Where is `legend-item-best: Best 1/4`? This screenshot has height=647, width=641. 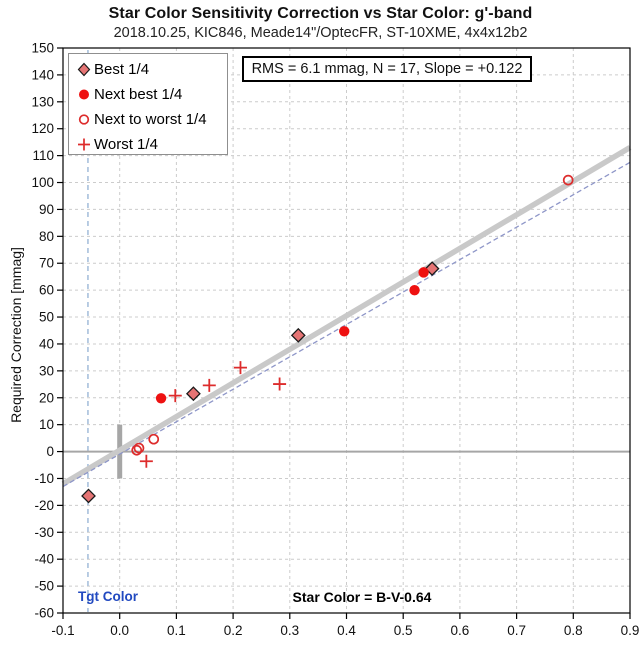
legend-item-best: Best 1/4 is located at coordinates (151, 69).